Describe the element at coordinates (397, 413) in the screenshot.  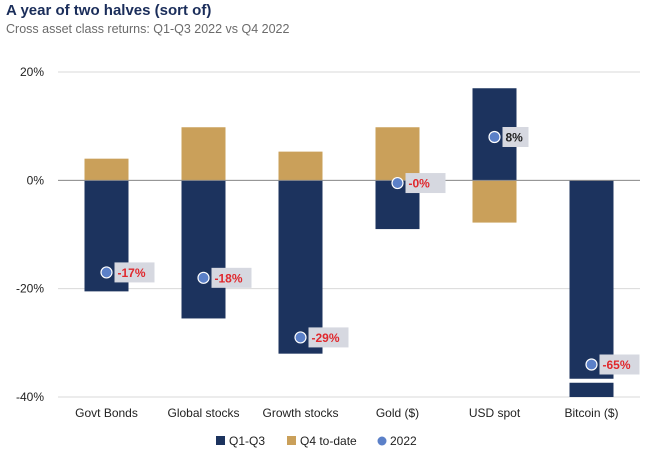
I see `x-tick-label: Gold ($)` at that location.